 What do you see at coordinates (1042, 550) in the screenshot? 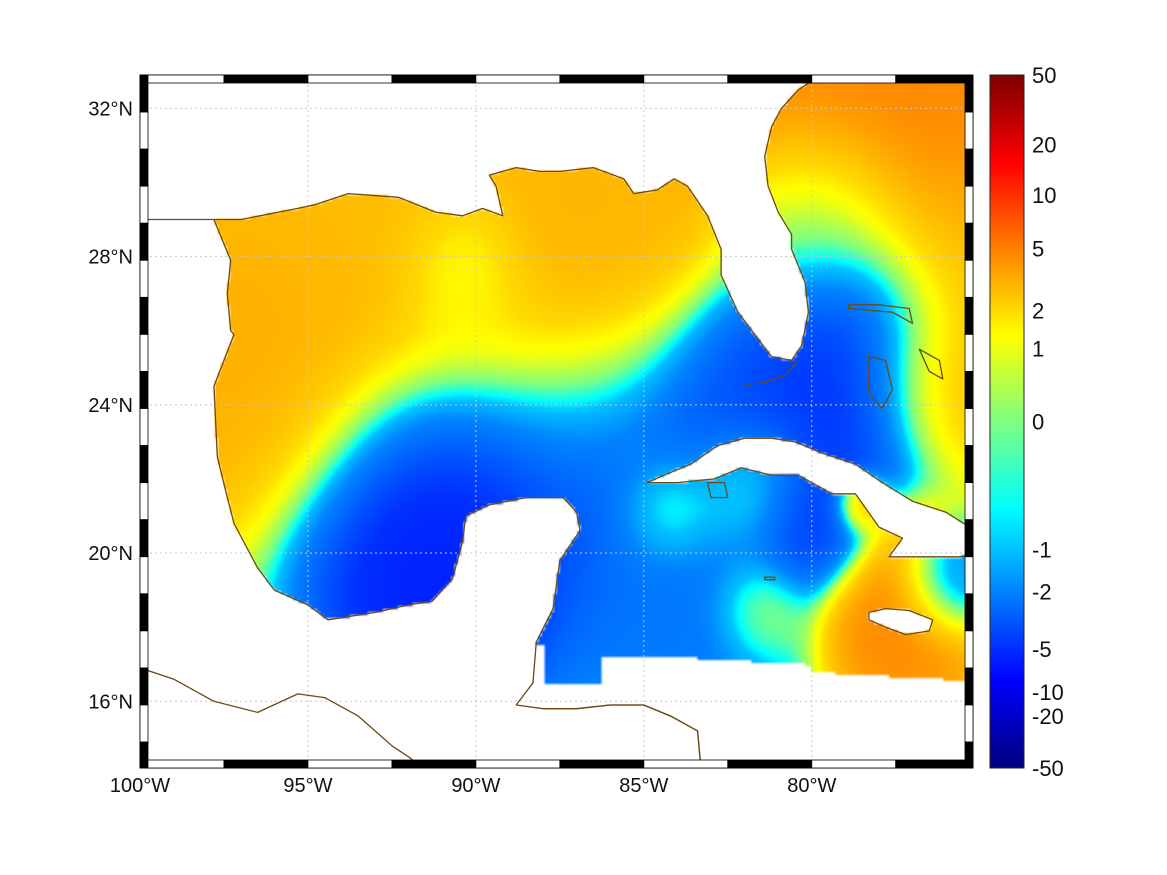
I see `colorbar-tick-label: -1` at bounding box center [1042, 550].